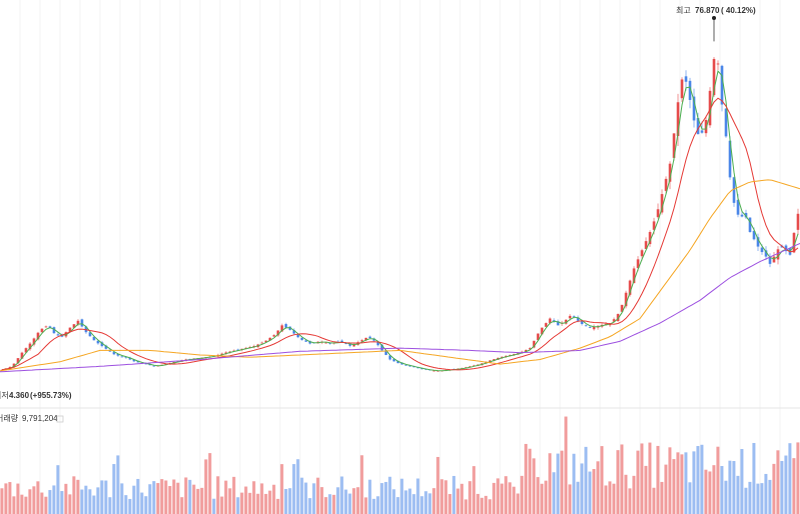 This screenshot has width=800, height=514. What do you see at coordinates (738, 10) in the screenshot?
I see `high-label-pct: ( 40.12%)` at bounding box center [738, 10].